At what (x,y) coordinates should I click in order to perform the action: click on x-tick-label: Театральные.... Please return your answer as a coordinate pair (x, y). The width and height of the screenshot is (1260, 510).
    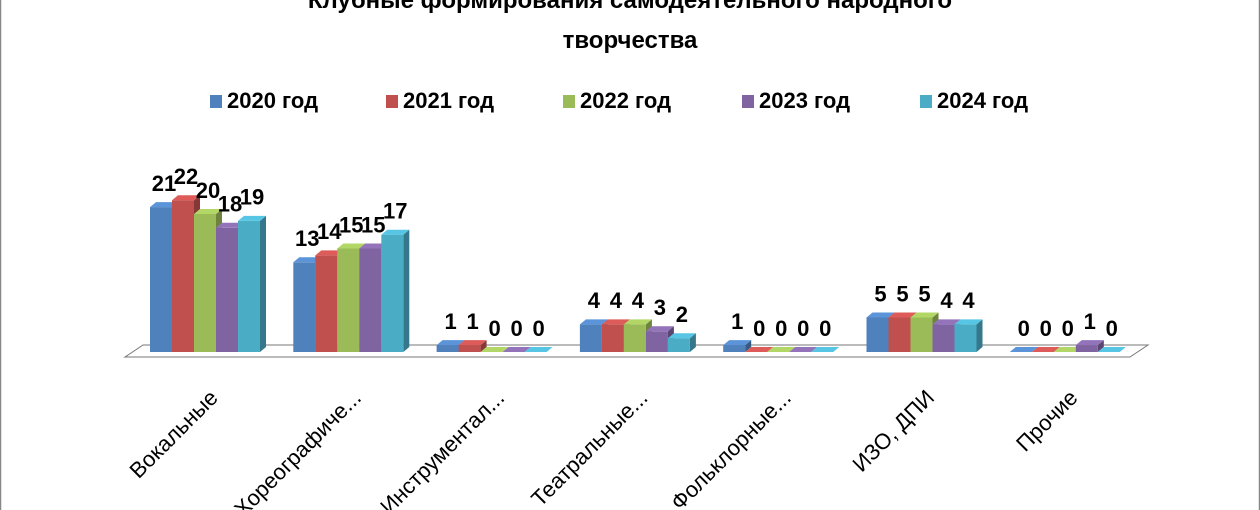
    Looking at the image, I should click on (589, 447).